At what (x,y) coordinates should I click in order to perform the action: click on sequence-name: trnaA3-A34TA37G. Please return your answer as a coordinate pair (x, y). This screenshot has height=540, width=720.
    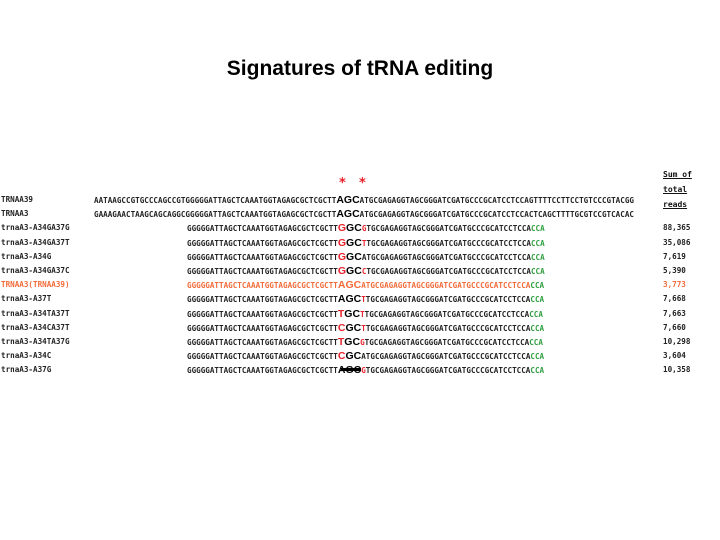
    Looking at the image, I should click on (35, 341).